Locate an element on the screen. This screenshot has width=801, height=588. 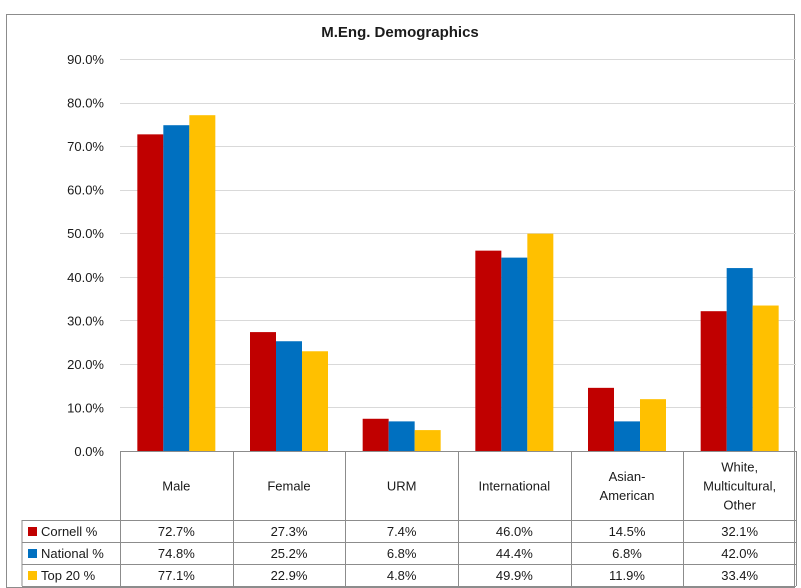
data-label: 72.7% is located at coordinates (176, 531).